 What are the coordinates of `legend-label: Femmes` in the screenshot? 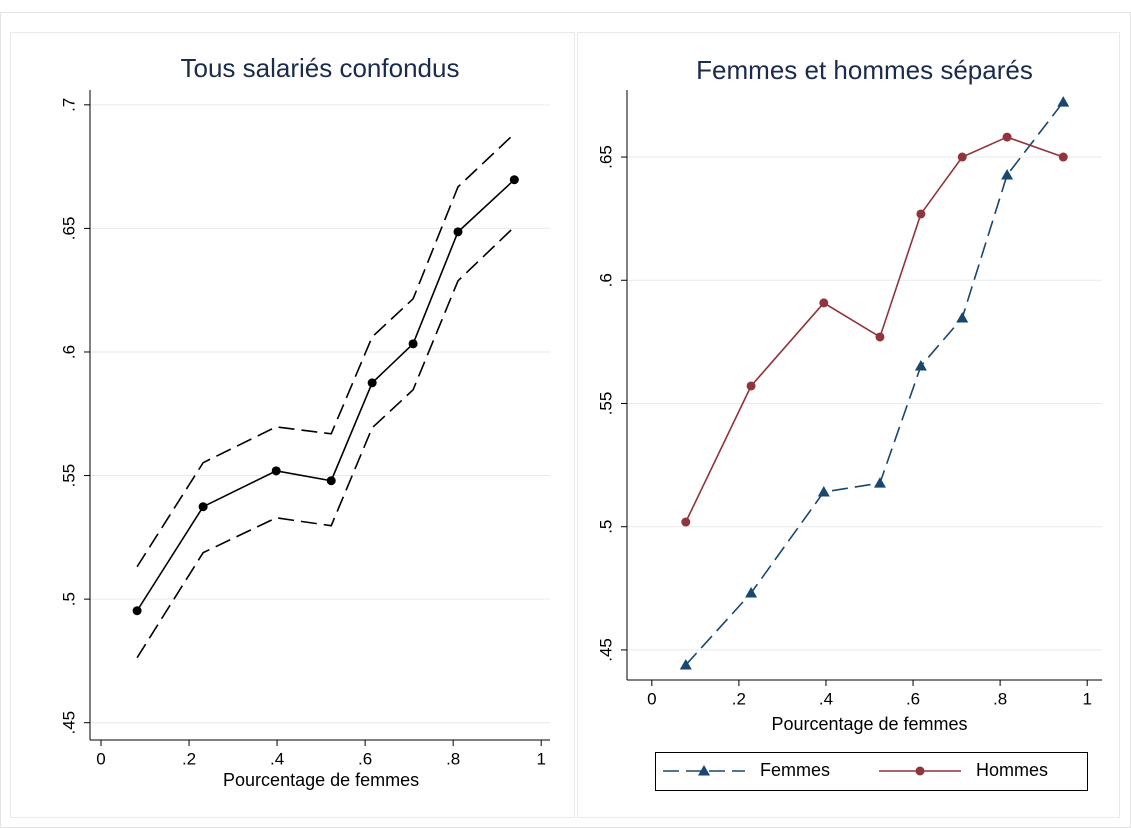 It's located at (795, 770).